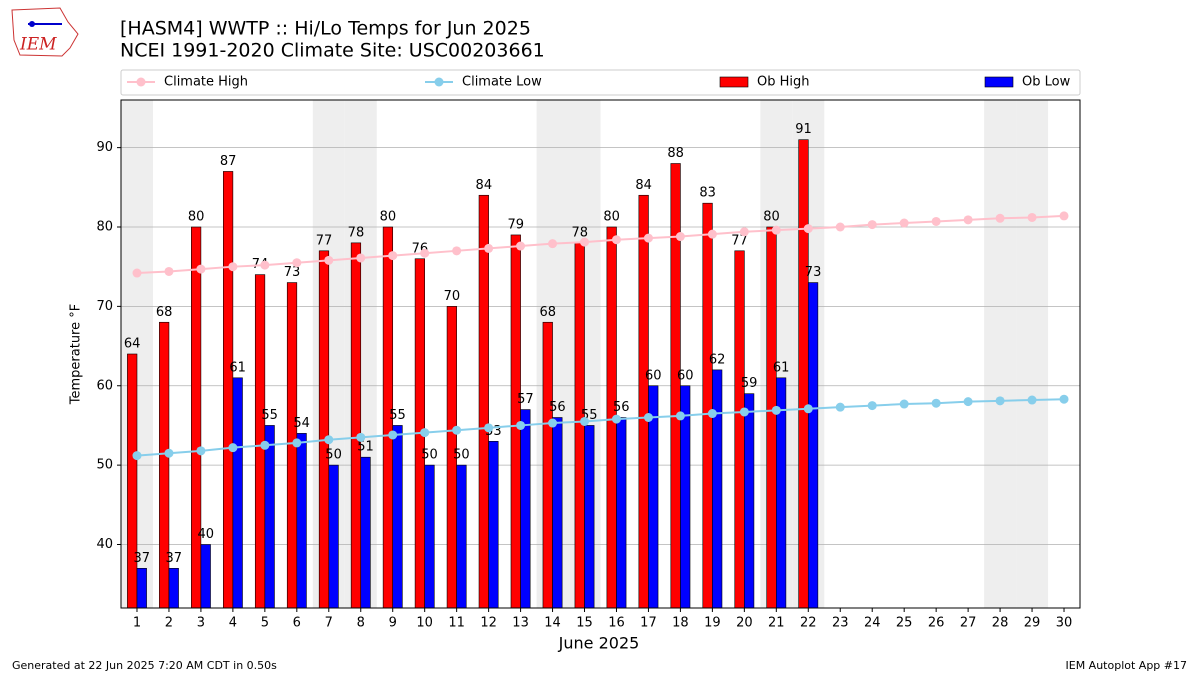 Image resolution: width=1200 pixels, height=675 pixels. Describe the element at coordinates (169, 623) in the screenshot. I see `x-tick-label: 2` at that location.